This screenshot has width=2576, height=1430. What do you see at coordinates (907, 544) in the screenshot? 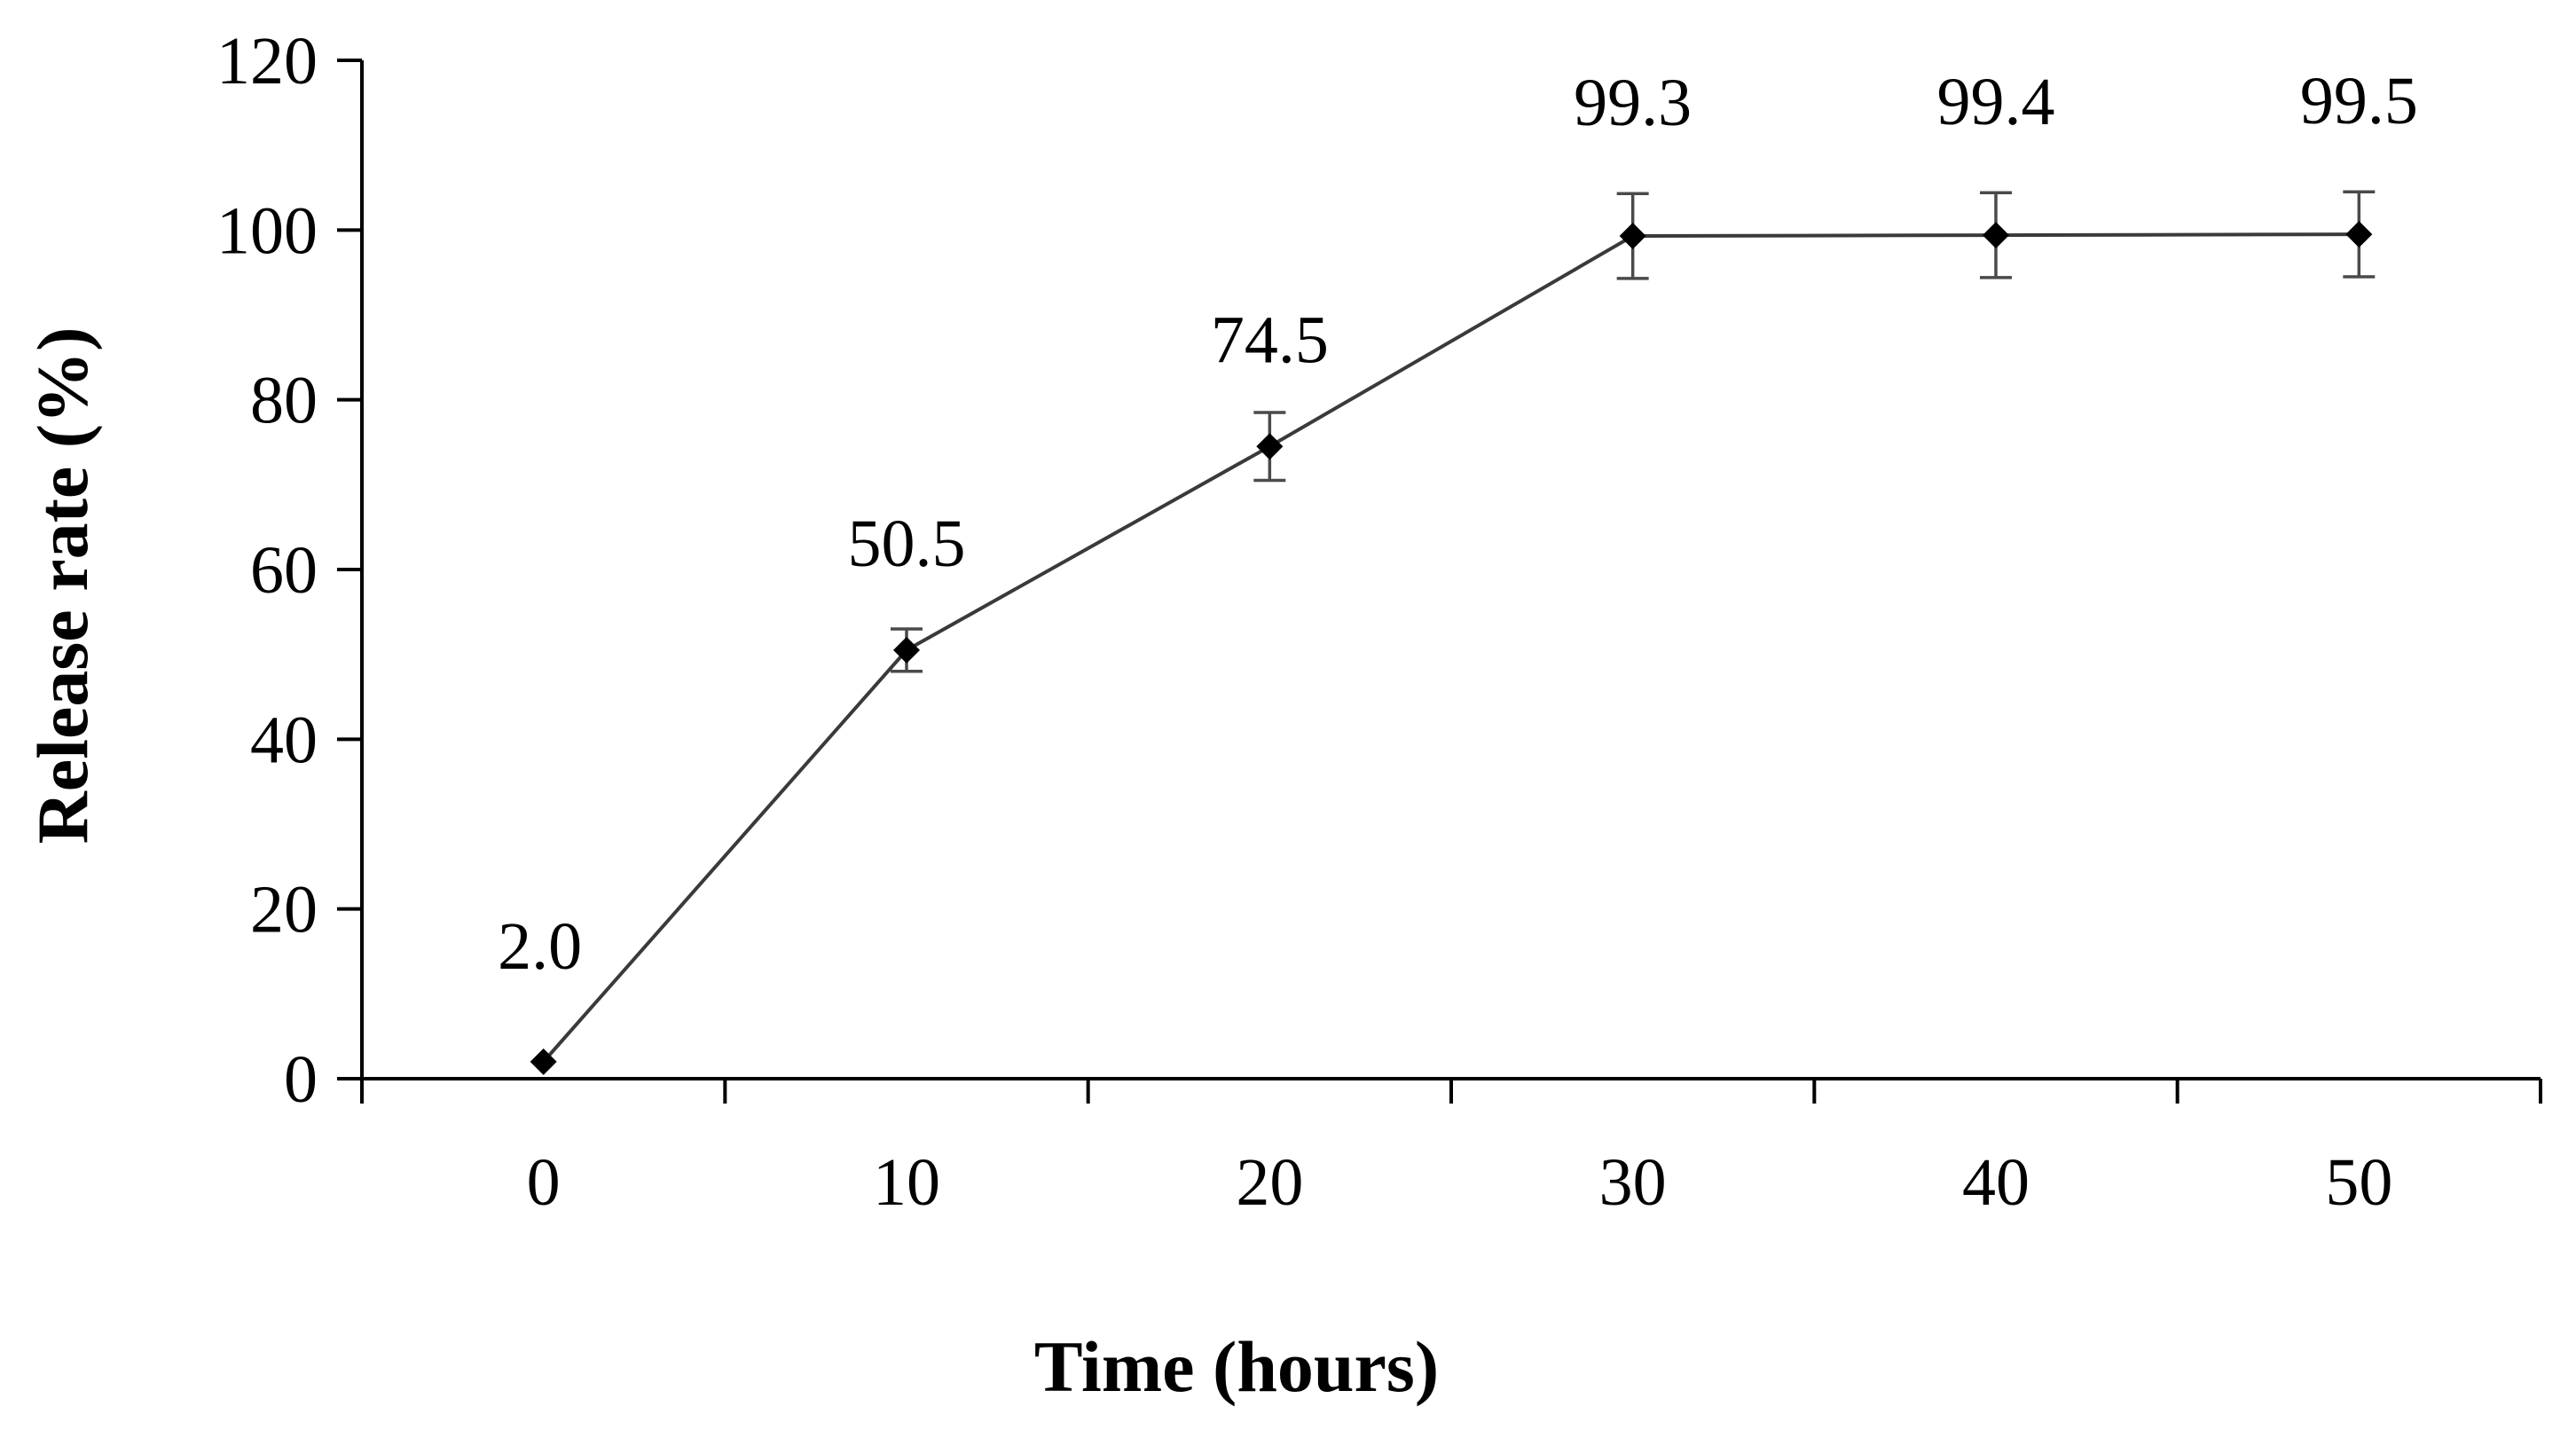
I see `data-label: 50.5` at bounding box center [907, 544].